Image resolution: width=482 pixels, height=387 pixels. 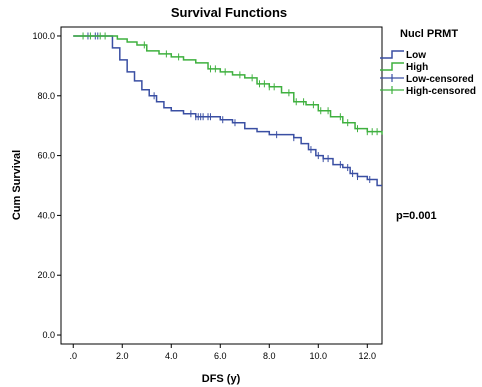 I want to click on y-tick-label: 0.0, so click(x=48, y=335).